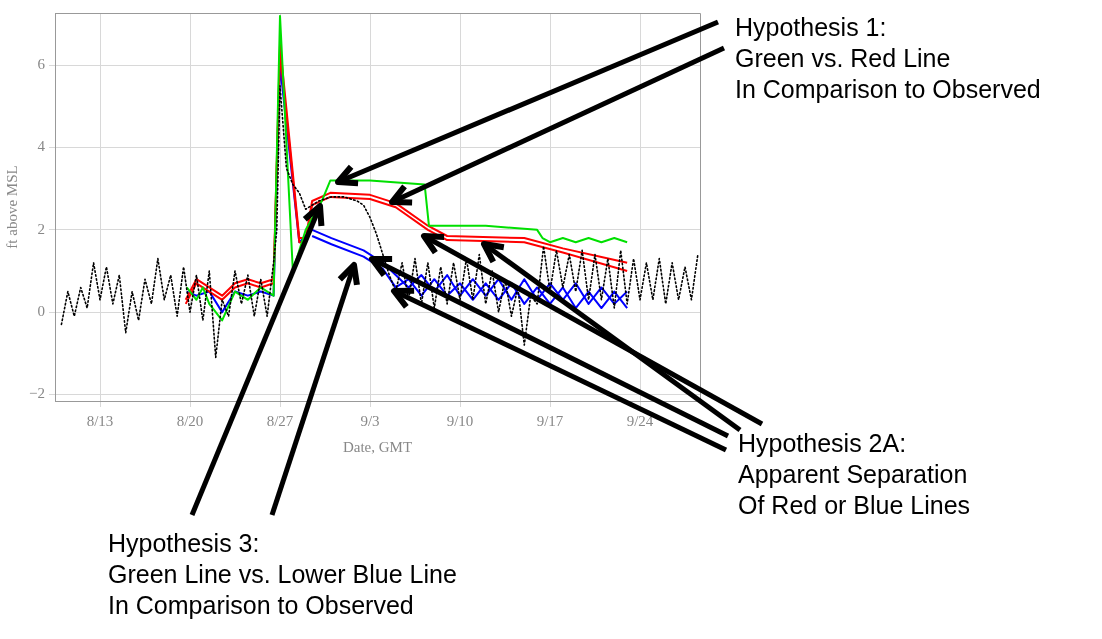 This screenshot has height=639, width=1102. I want to click on x-tick-label: 9/3, so click(370, 420).